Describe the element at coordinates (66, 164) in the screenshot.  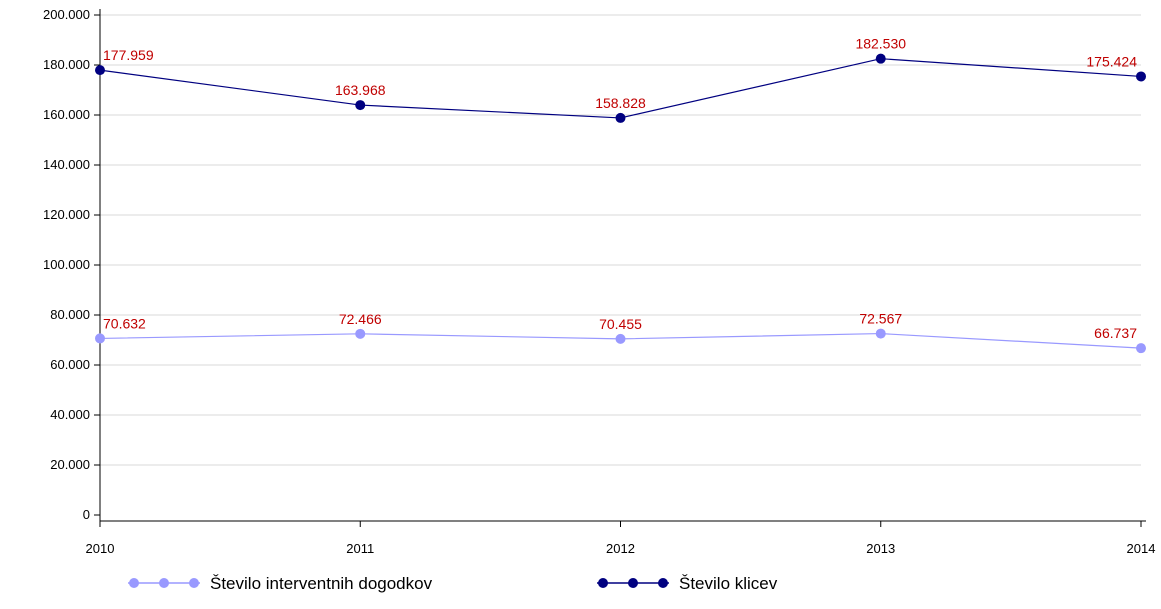
I see `y-tick-label: 140.000` at that location.